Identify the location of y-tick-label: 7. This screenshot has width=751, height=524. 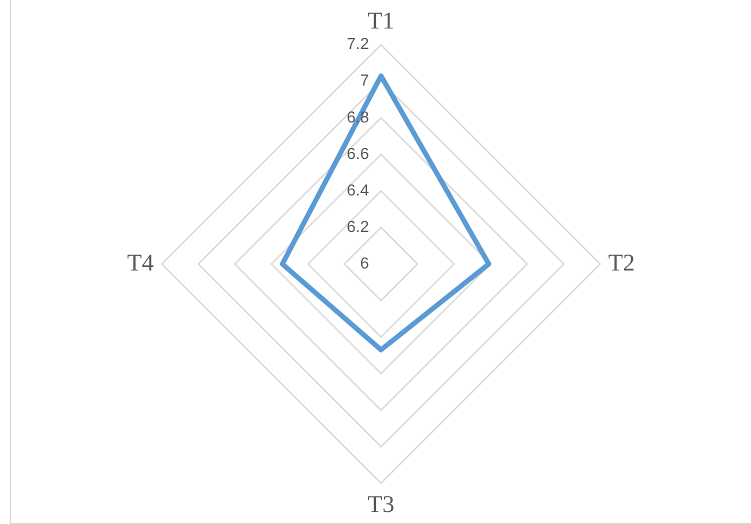
(365, 81).